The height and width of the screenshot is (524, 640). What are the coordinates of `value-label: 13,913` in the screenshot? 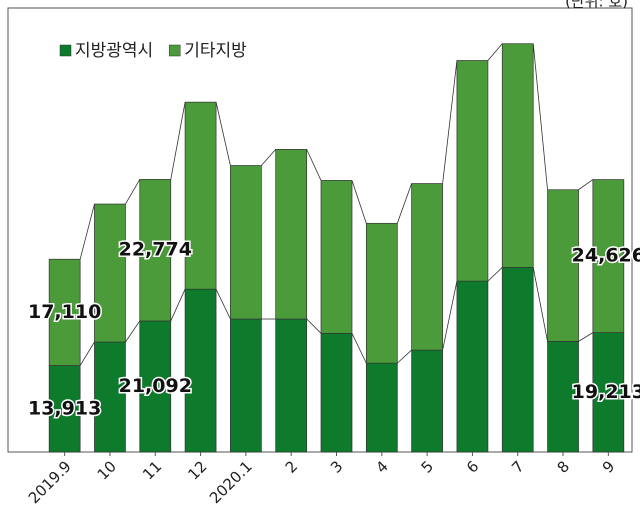 It's located at (64, 408).